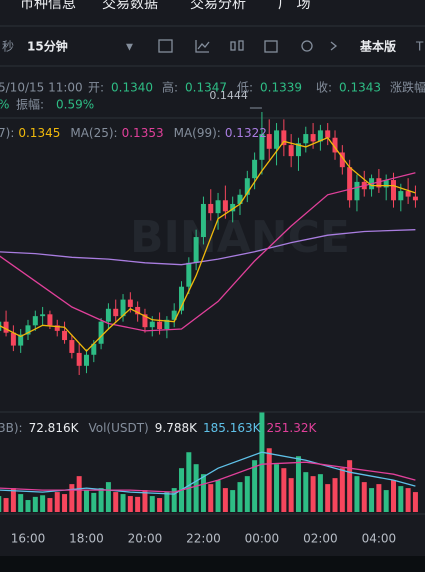 The height and width of the screenshot is (572, 425). Describe the element at coordinates (96, 88) in the screenshot. I see `info-label: 开:` at that location.